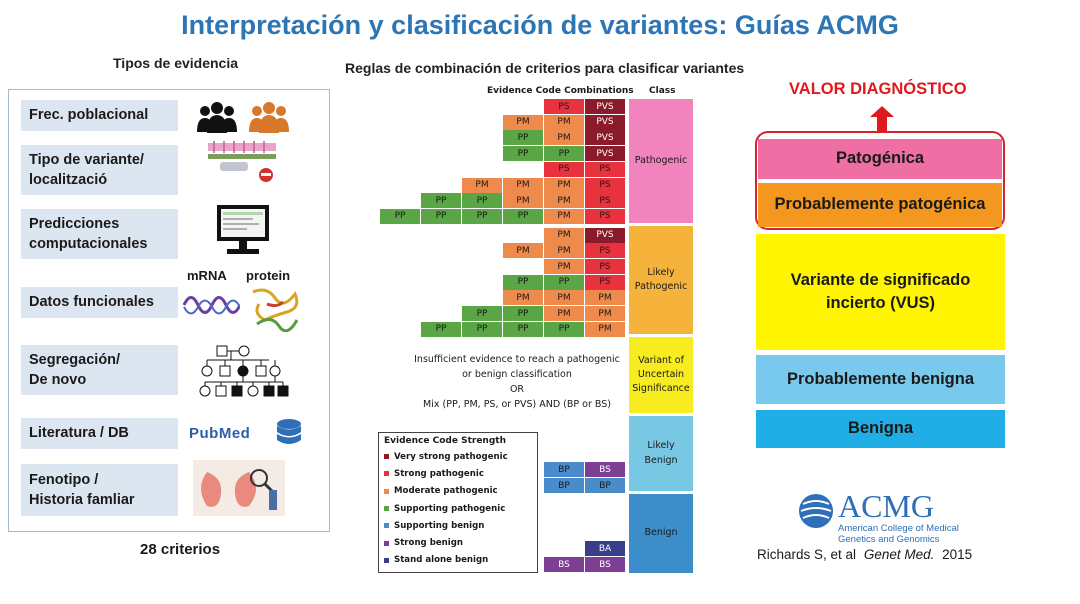  What do you see at coordinates (289, 431) in the screenshot?
I see `database-icon` at bounding box center [289, 431].